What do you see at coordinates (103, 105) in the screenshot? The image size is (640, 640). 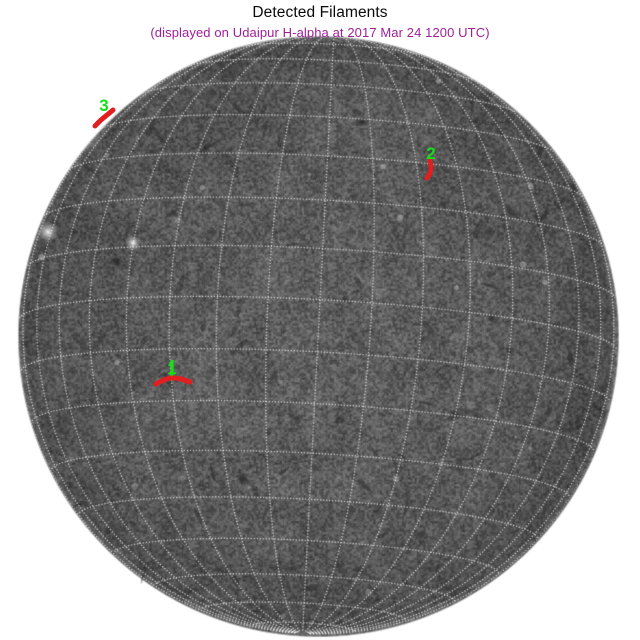 I see `filament-3-label: 3` at bounding box center [103, 105].